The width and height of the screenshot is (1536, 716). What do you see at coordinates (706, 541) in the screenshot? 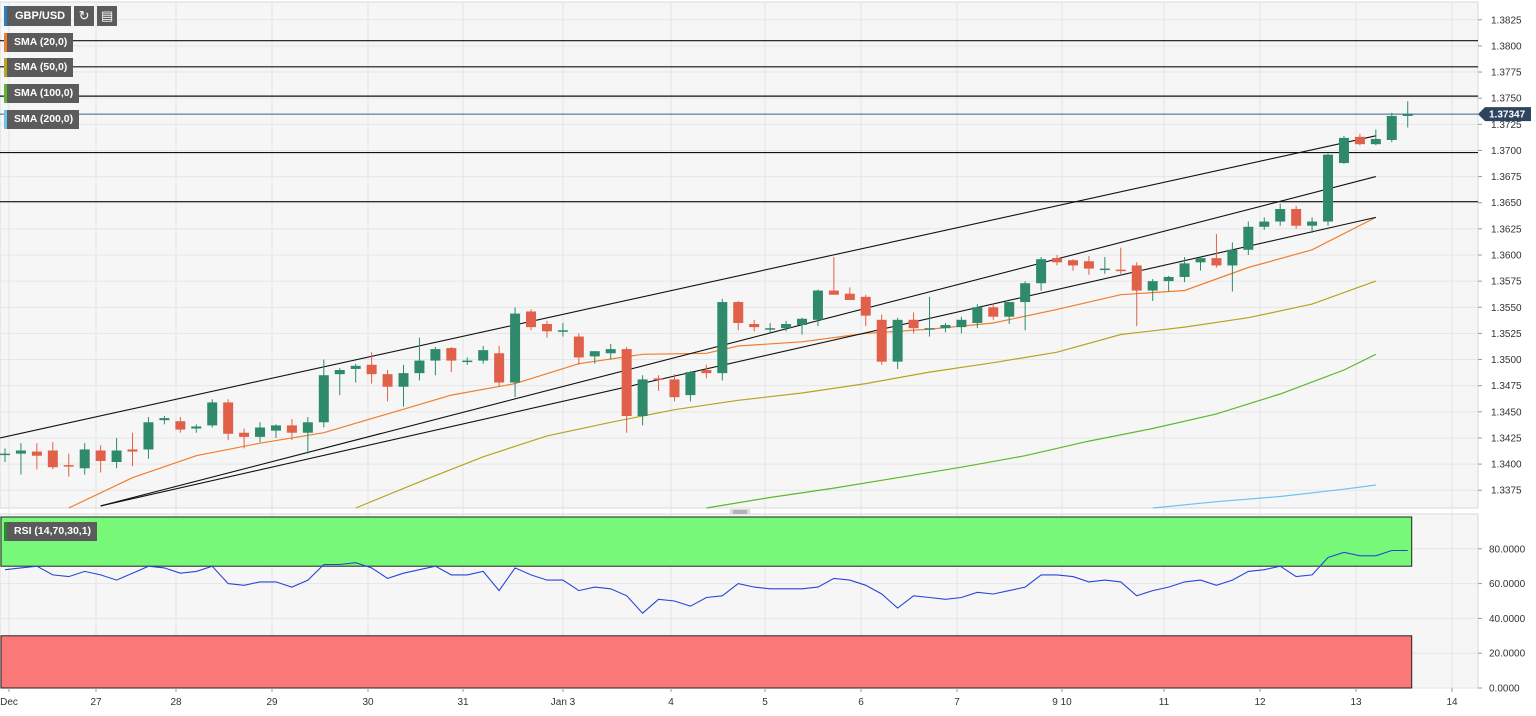
I see `rsi-overbought-zone` at bounding box center [706, 541].